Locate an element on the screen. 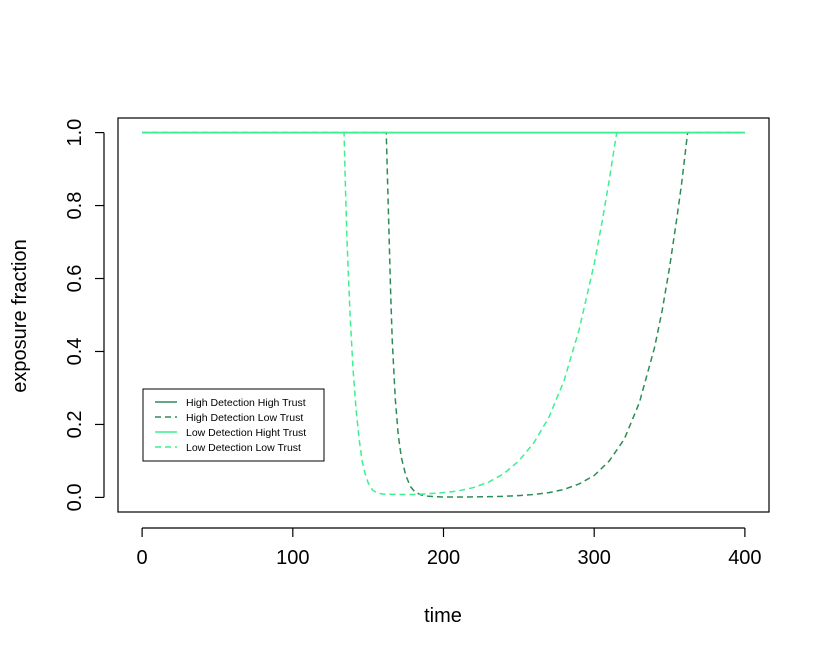 The image size is (830, 660). x-tick-label: 300 is located at coordinates (594, 558).